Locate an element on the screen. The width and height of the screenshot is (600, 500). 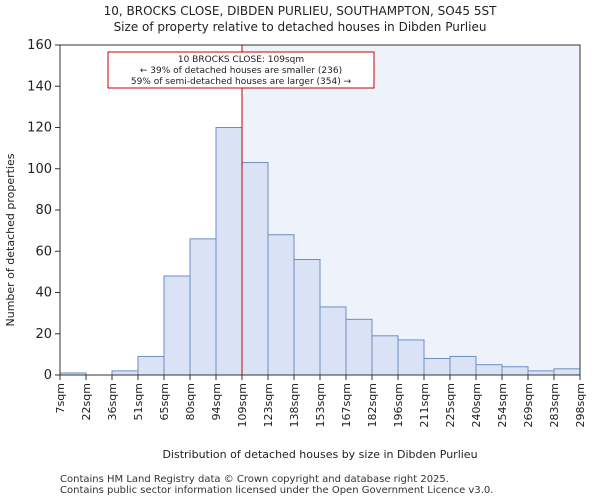
bar-283sqm is located at coordinates (567, 372).